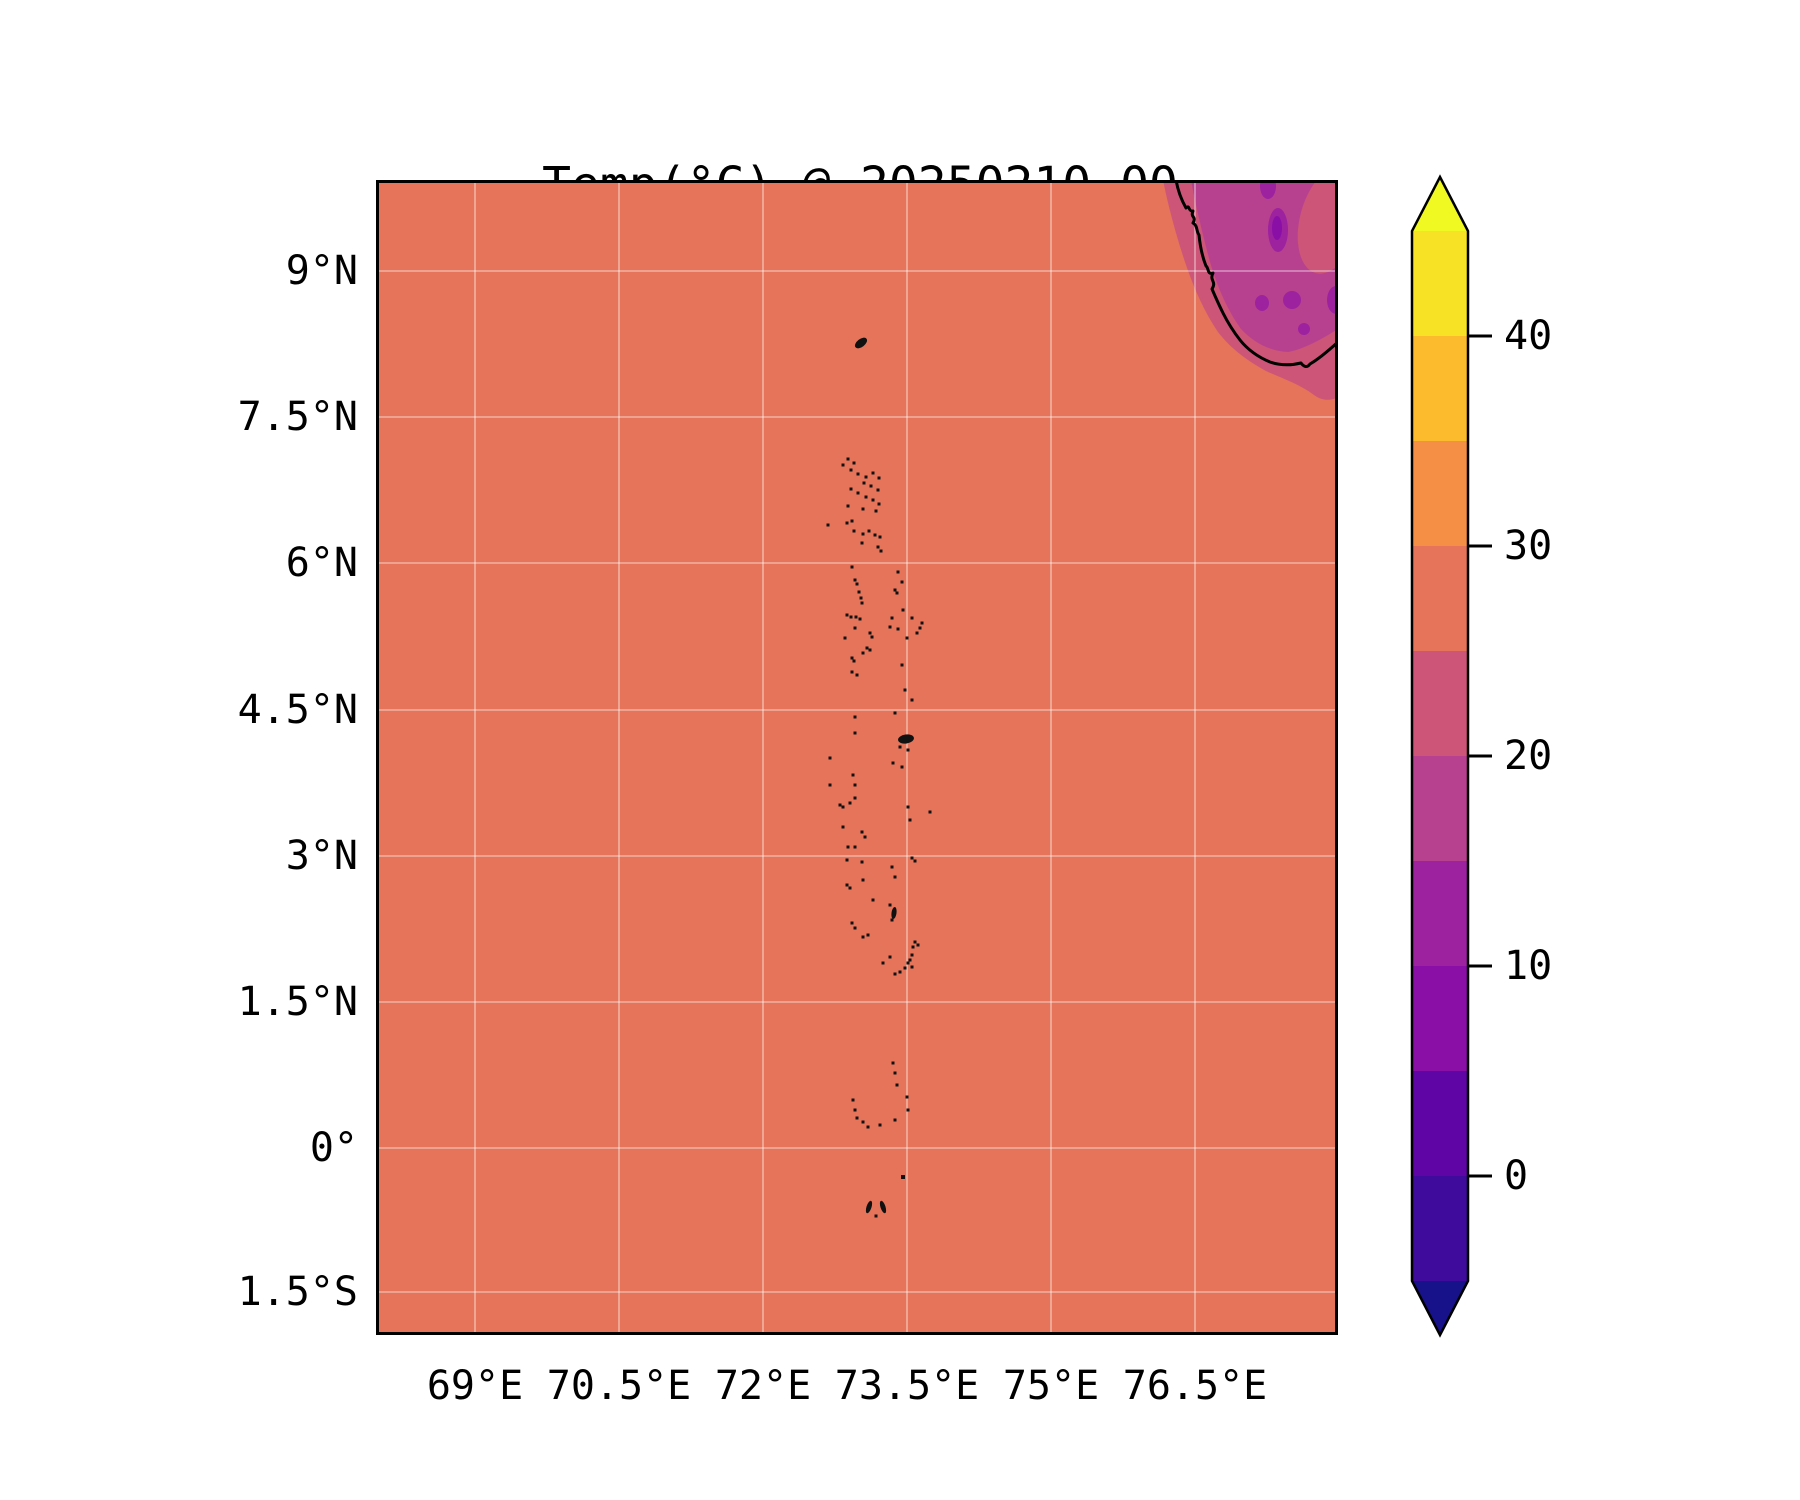 The image size is (1800, 1500). Describe the element at coordinates (907, 1386) in the screenshot. I see `x-tick-label-73.5°E: 73.5°E` at that location.